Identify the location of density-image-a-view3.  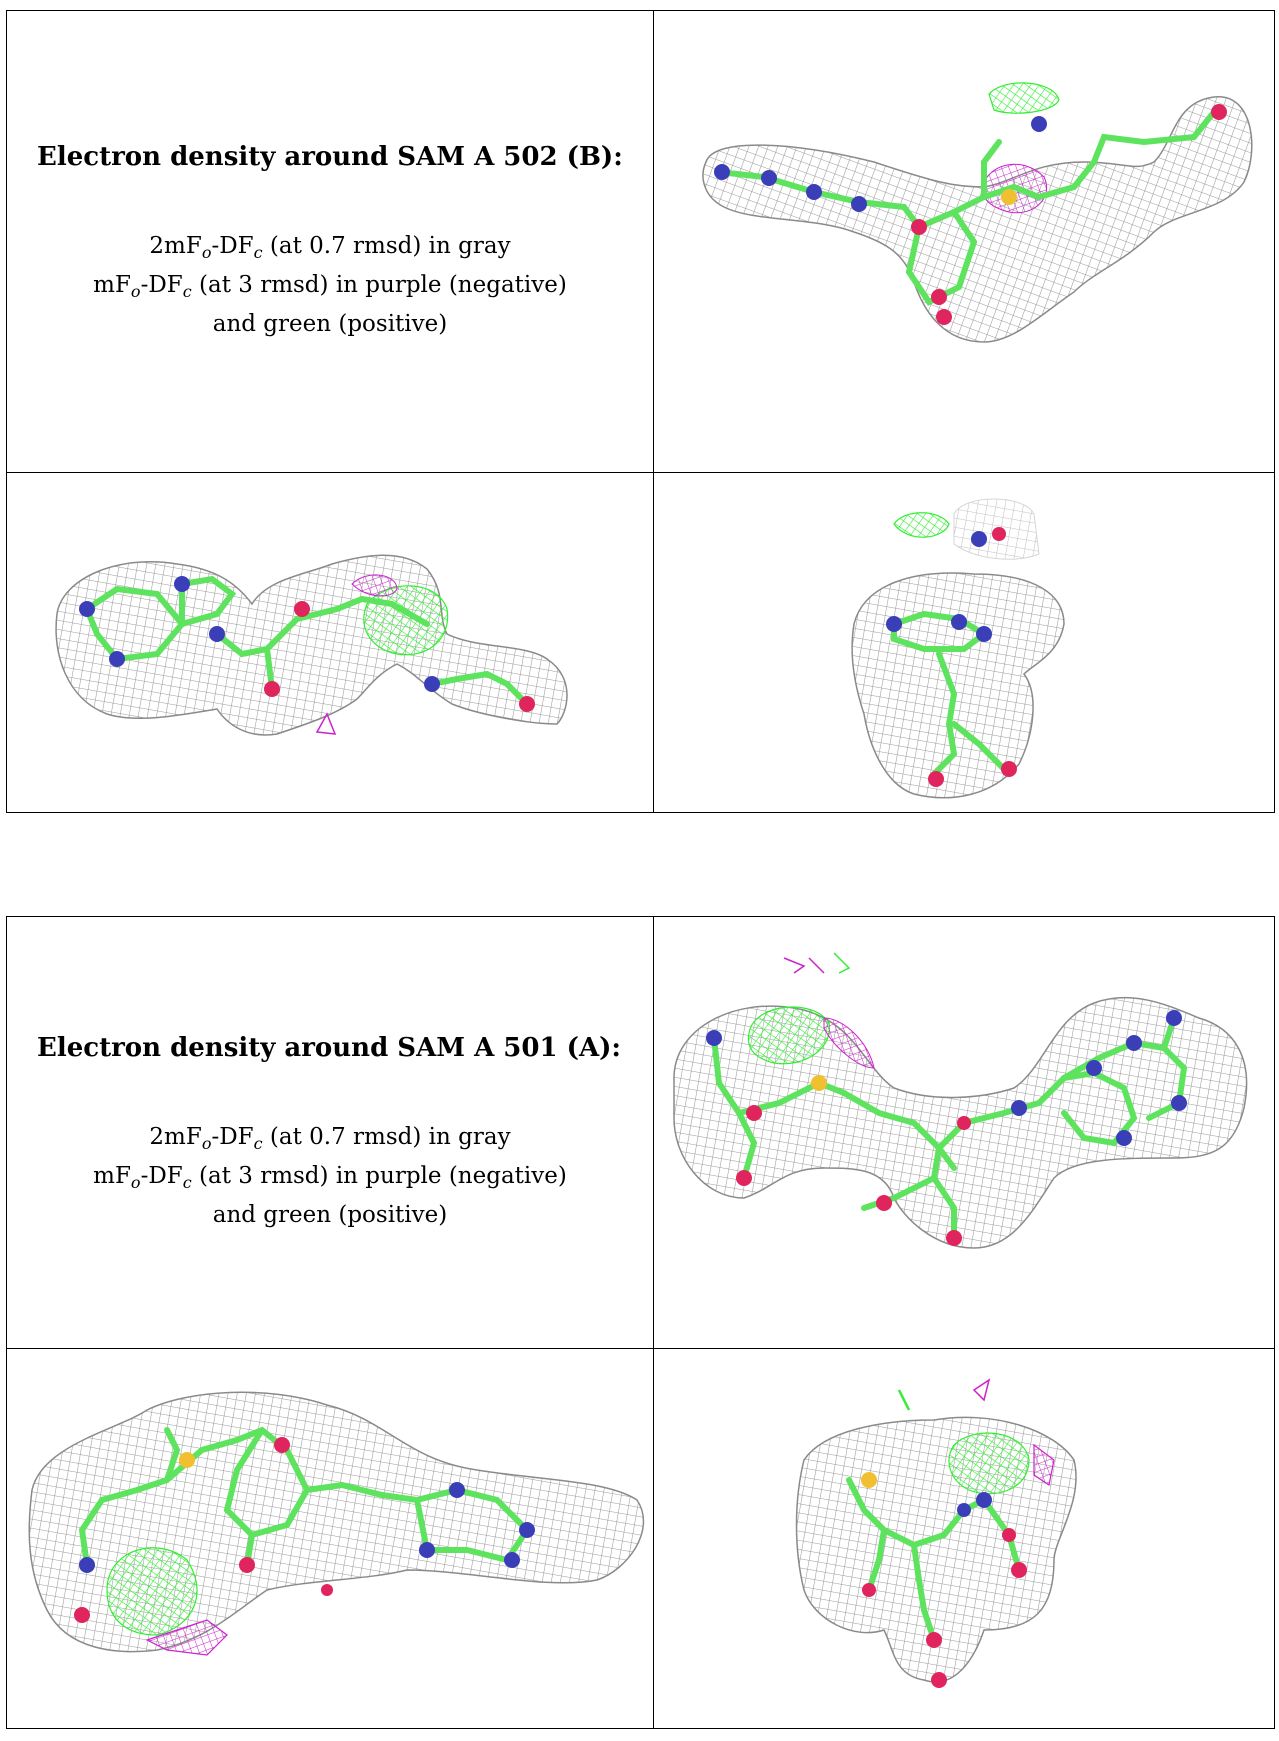
(964, 1538).